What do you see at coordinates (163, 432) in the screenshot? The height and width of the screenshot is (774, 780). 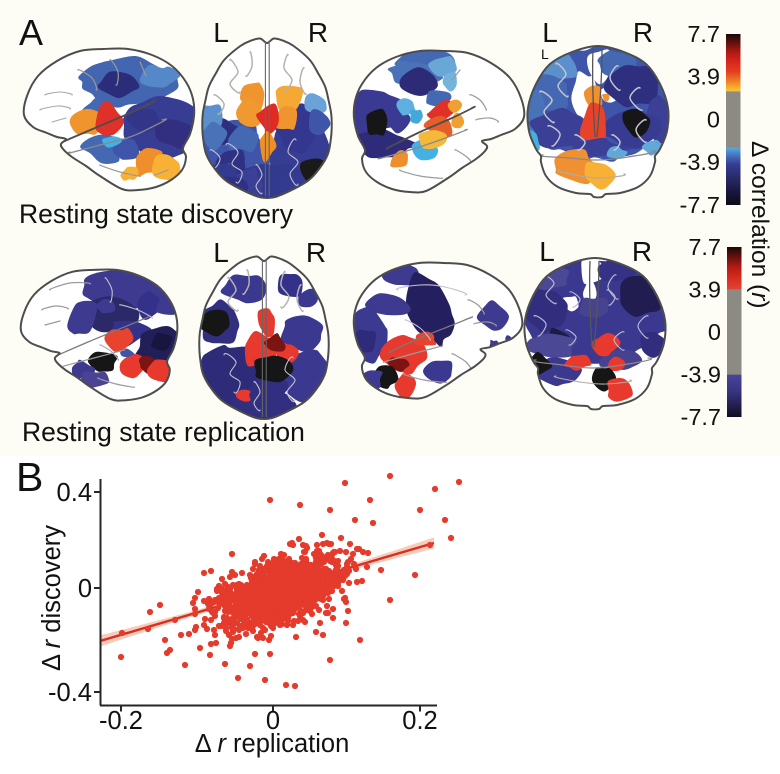 I see `svg-text: Resting state replication` at bounding box center [163, 432].